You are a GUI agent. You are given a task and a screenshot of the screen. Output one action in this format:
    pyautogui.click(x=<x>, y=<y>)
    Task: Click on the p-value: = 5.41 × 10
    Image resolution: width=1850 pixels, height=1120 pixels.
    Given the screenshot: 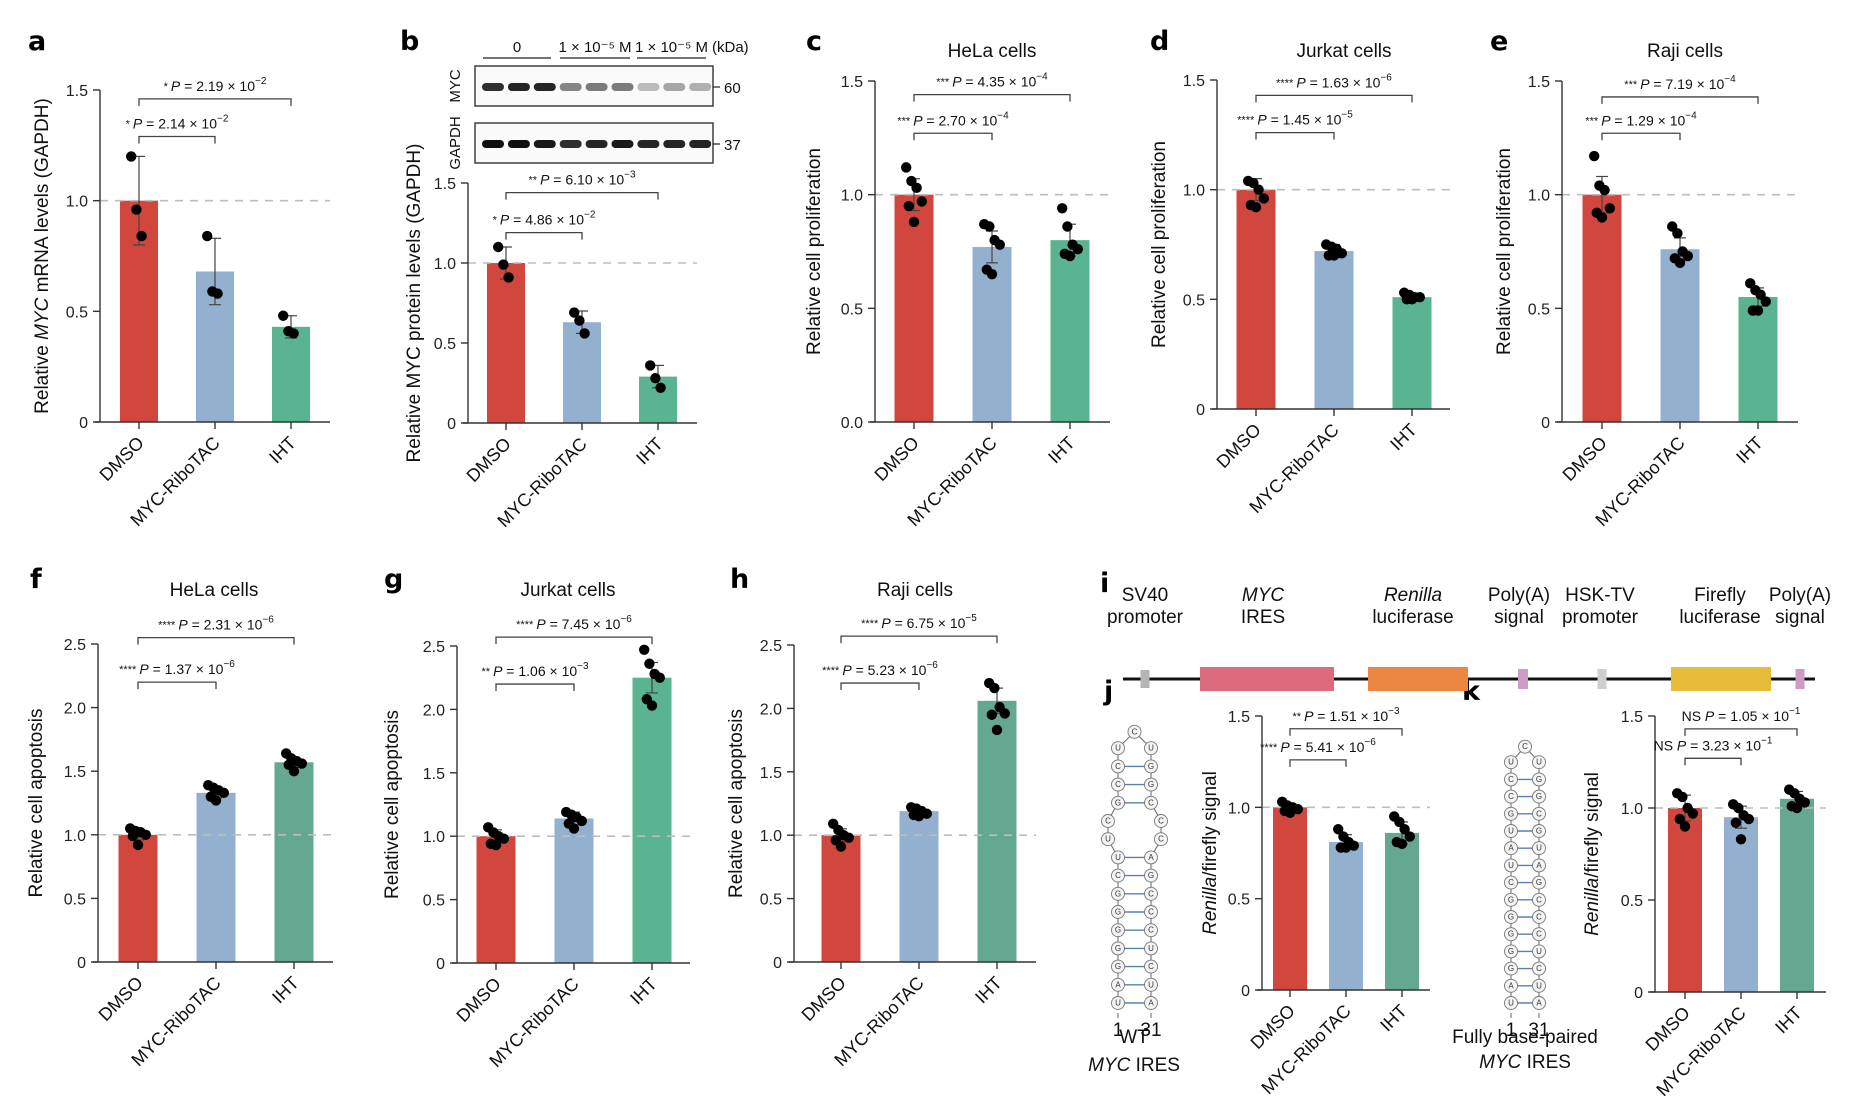 What is the action you would take?
    pyautogui.click(x=1327, y=747)
    